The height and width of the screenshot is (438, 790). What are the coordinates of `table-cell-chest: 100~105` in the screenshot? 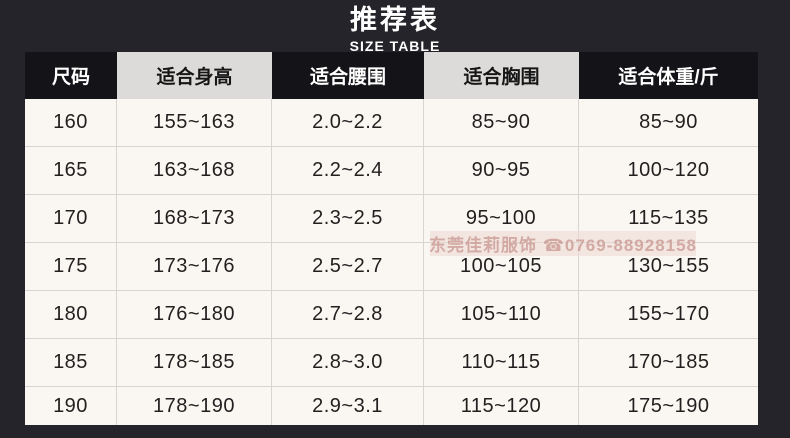 It's located at (501, 266).